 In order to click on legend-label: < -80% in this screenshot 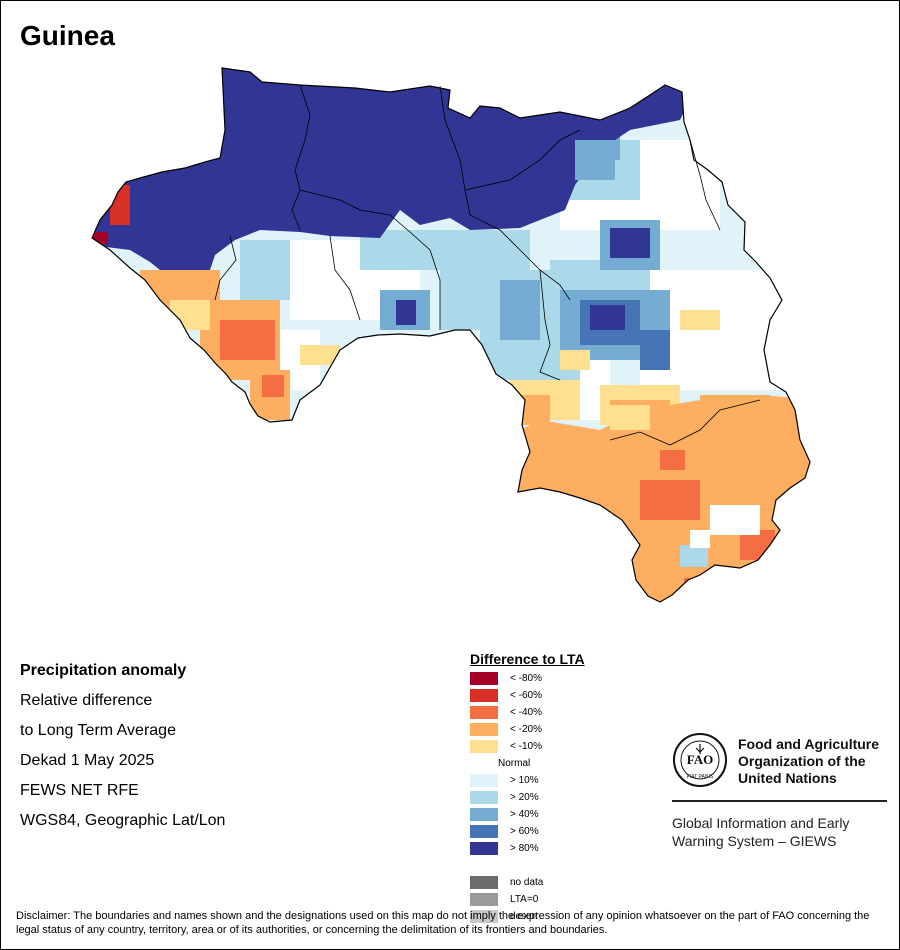, I will do `click(526, 678)`.